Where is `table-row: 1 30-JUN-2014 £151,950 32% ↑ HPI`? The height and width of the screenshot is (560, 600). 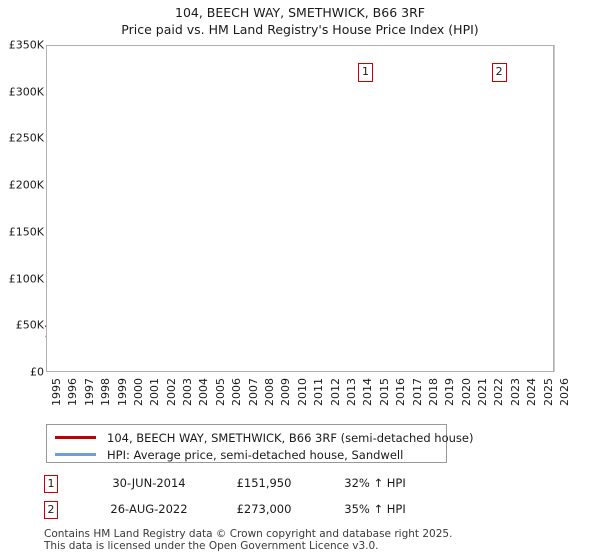 table-row: 1 30-JUN-2014 £151,950 32% ↑ HPI is located at coordinates (254, 486).